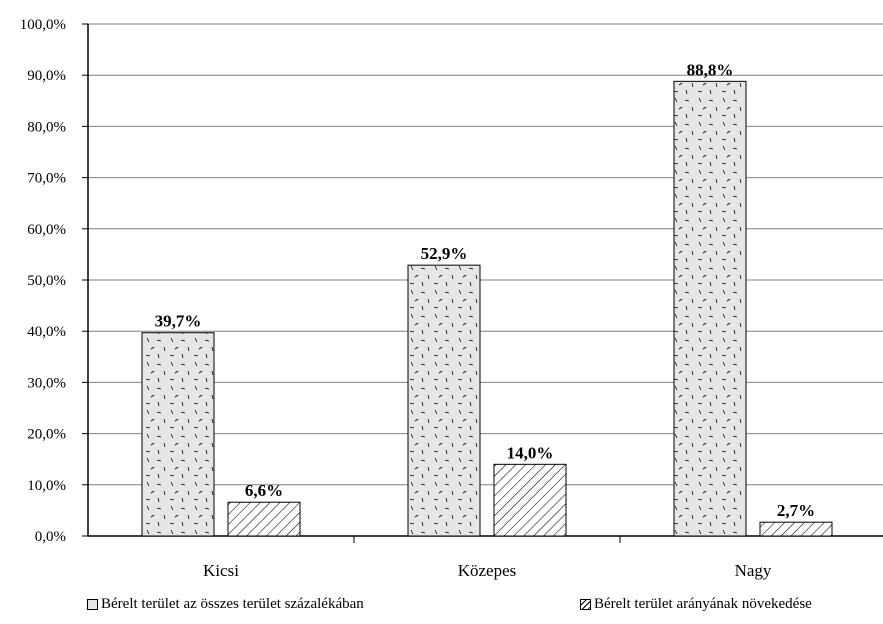 The image size is (883, 624). What do you see at coordinates (264, 490) in the screenshot?
I see `data-label: 6,6%` at bounding box center [264, 490].